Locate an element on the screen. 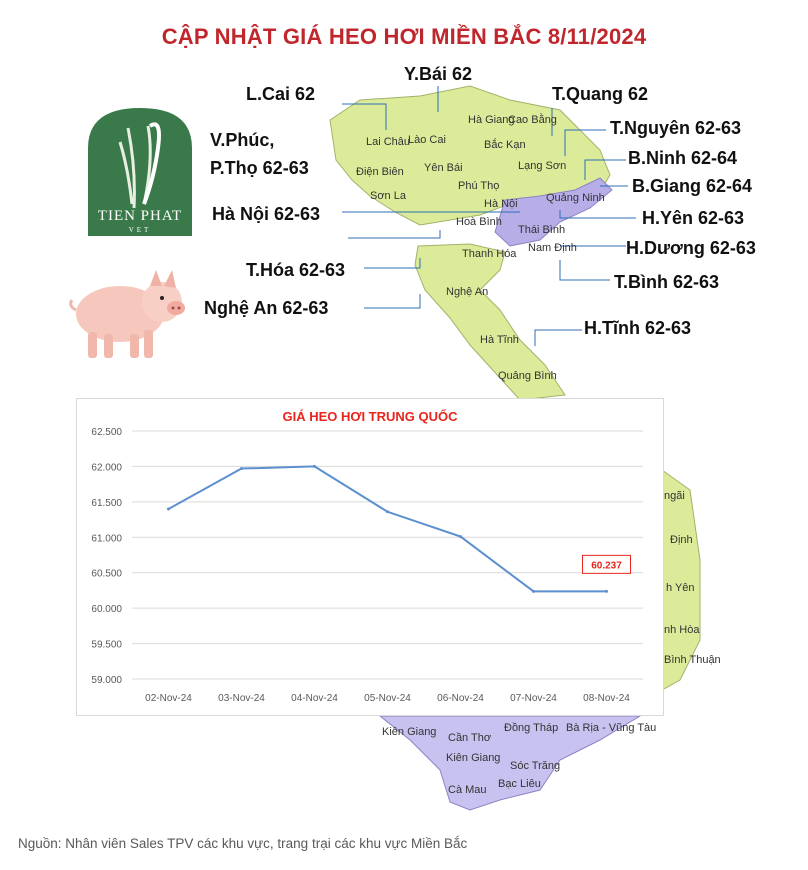 Image resolution: width=808 pixels, height=870 pixels. price-label-yen-bai: Y.Bái 62 is located at coordinates (438, 74).